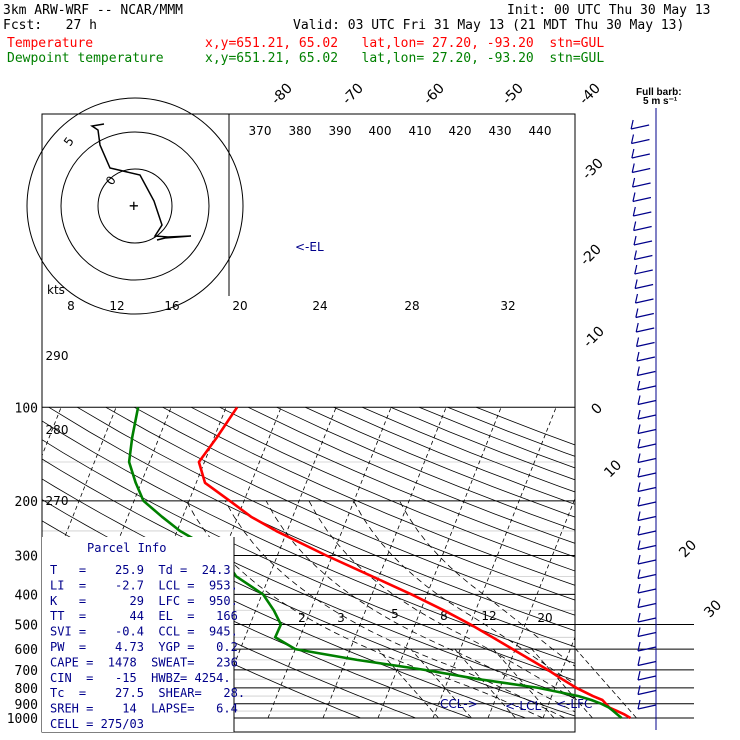 This screenshot has width=740, height=740. I want to click on parcel-info-row: CAPE = 1478 SWEAT= 236, so click(144, 662).